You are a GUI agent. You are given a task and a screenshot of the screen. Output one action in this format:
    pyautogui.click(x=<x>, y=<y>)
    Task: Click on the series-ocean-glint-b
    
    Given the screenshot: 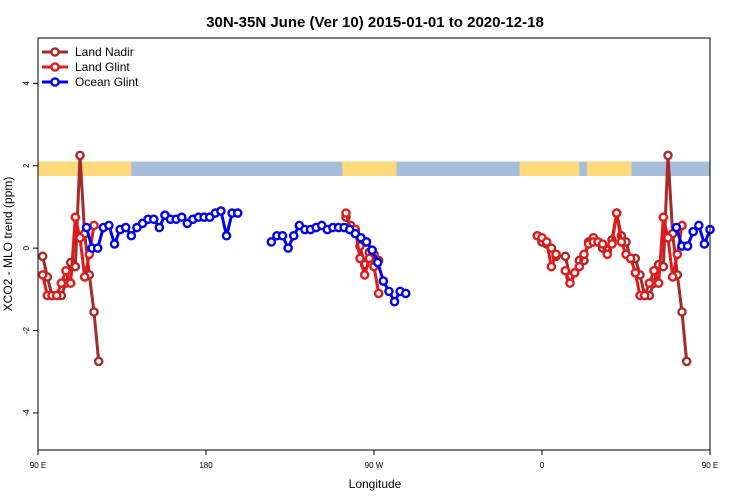 What is the action you would take?
    pyautogui.click(x=693, y=235)
    